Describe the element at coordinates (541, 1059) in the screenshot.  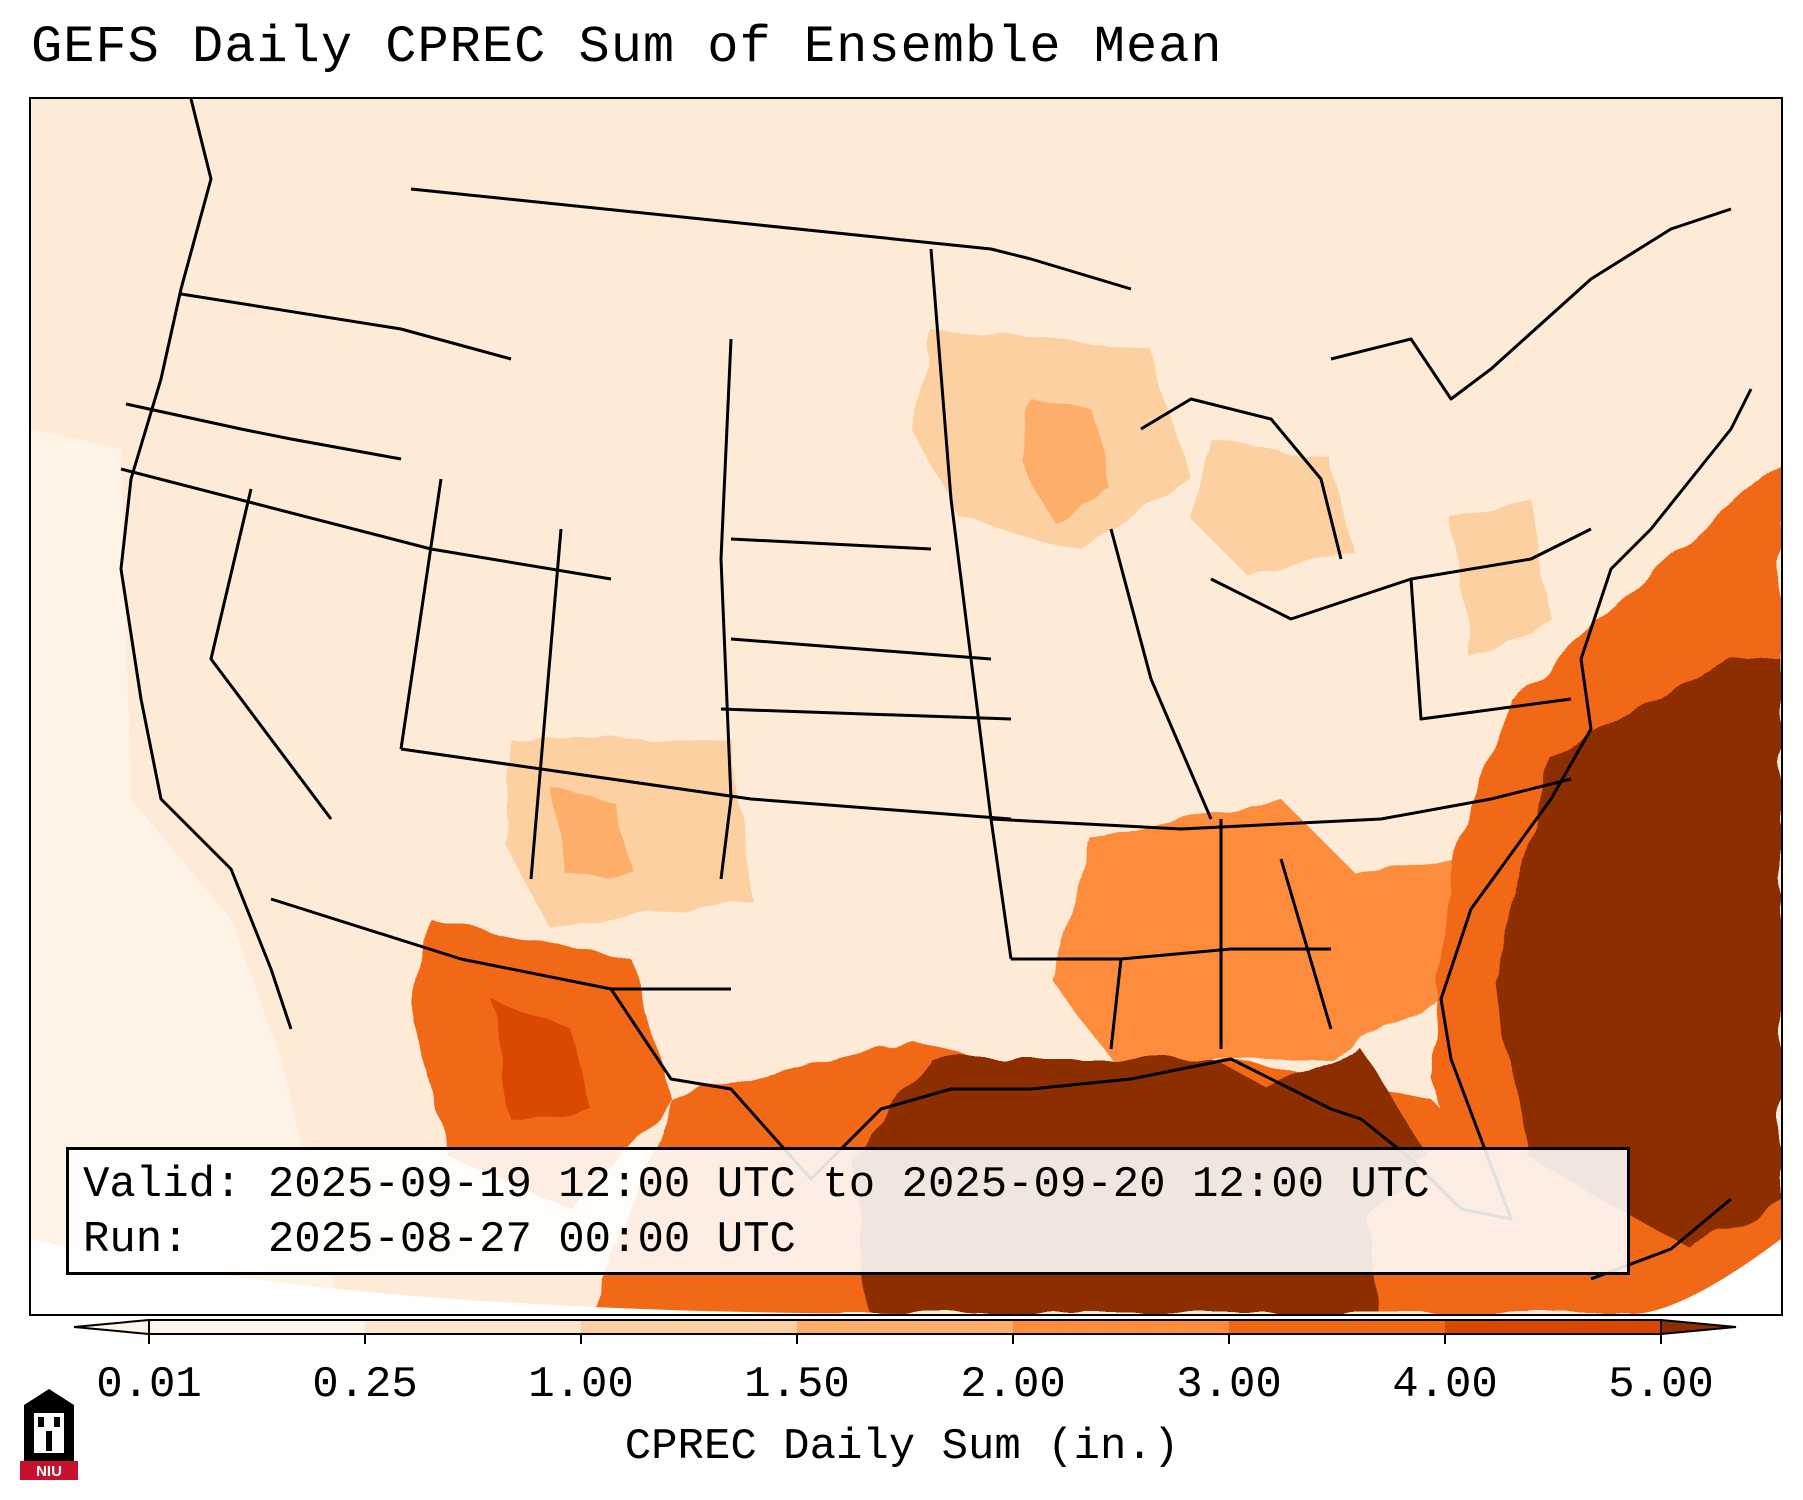
I see `precip-area-mexico-core` at that location.